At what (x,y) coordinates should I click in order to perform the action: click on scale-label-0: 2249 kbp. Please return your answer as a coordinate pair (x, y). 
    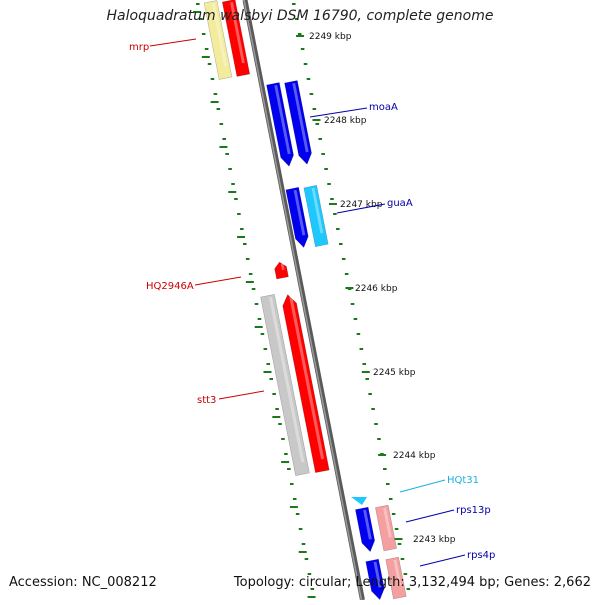
    Looking at the image, I should click on (330, 37).